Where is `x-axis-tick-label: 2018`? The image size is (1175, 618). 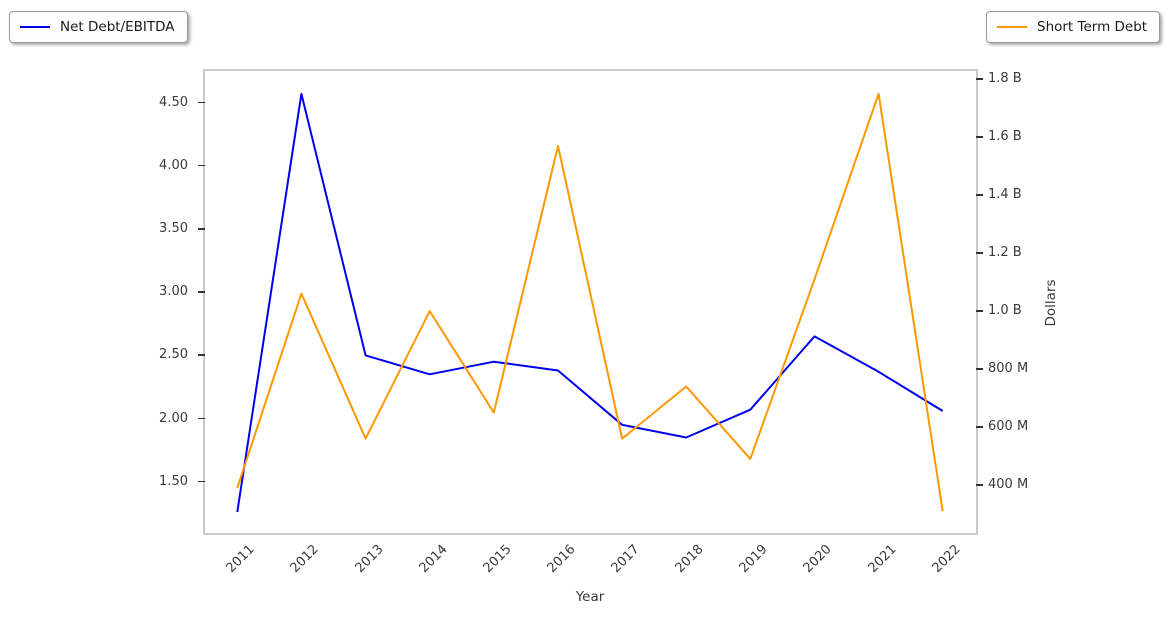
x-axis-tick-label: 2018 is located at coordinates (689, 559).